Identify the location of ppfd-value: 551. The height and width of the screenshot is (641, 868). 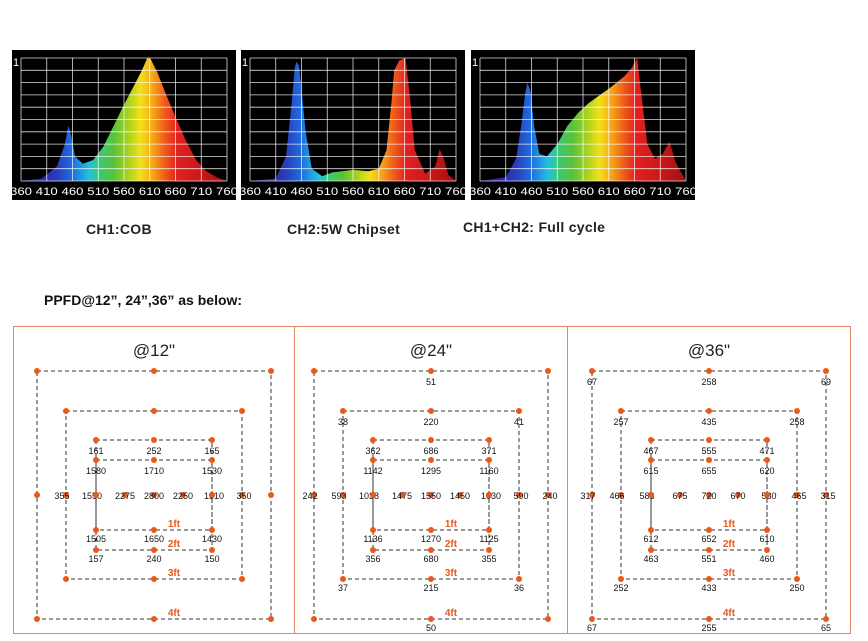
(708, 559).